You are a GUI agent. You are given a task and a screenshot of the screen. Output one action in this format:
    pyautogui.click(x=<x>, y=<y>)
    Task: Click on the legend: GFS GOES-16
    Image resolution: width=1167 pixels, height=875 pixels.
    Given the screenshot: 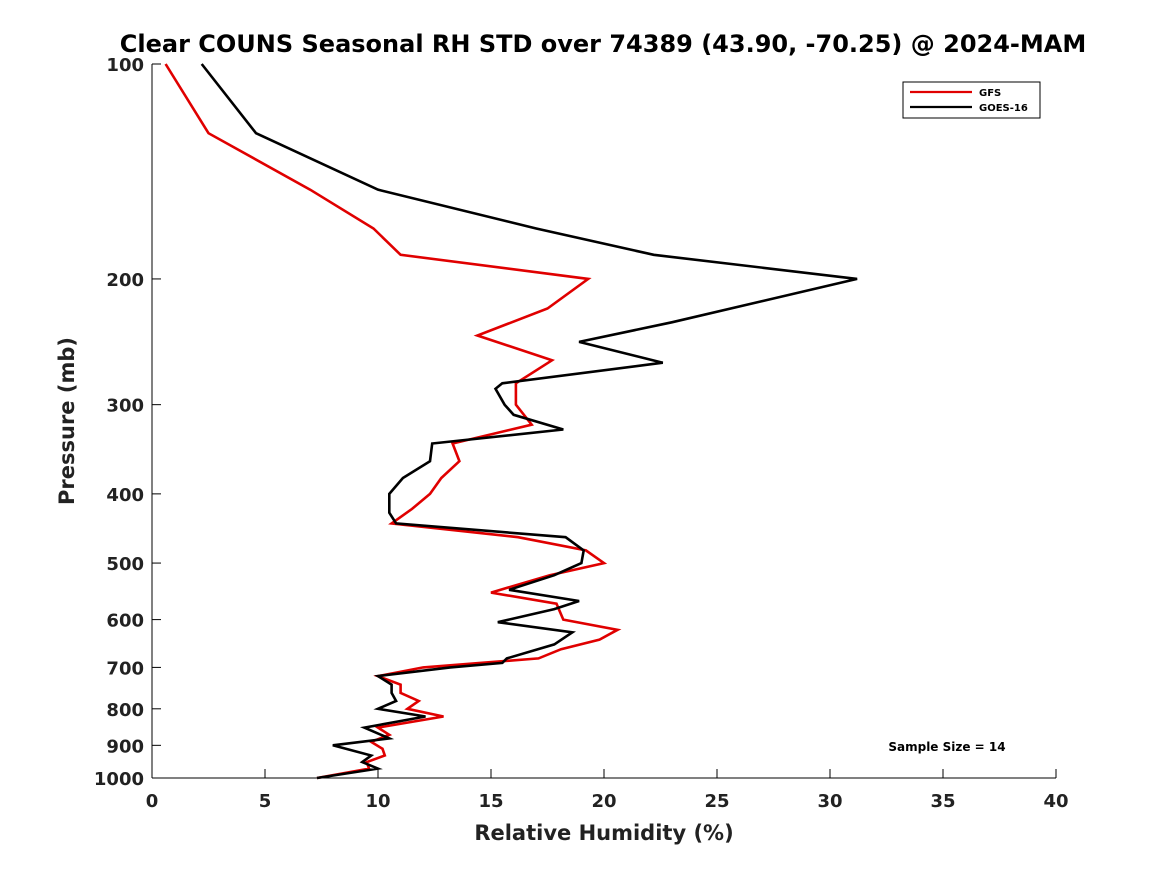 What is the action you would take?
    pyautogui.click(x=971, y=100)
    